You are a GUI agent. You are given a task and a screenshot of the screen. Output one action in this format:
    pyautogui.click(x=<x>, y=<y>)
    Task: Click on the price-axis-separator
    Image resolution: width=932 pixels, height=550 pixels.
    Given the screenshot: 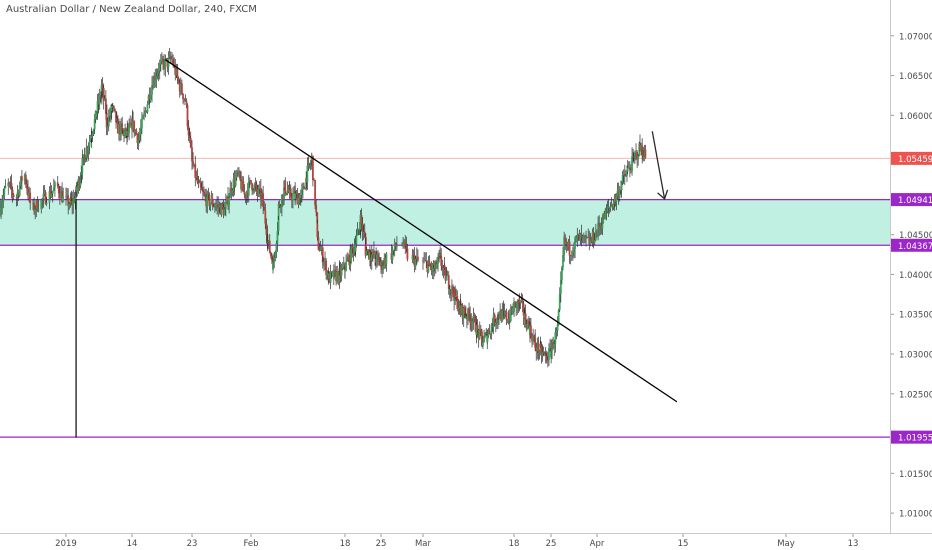 What is the action you would take?
    pyautogui.click(x=890, y=267)
    